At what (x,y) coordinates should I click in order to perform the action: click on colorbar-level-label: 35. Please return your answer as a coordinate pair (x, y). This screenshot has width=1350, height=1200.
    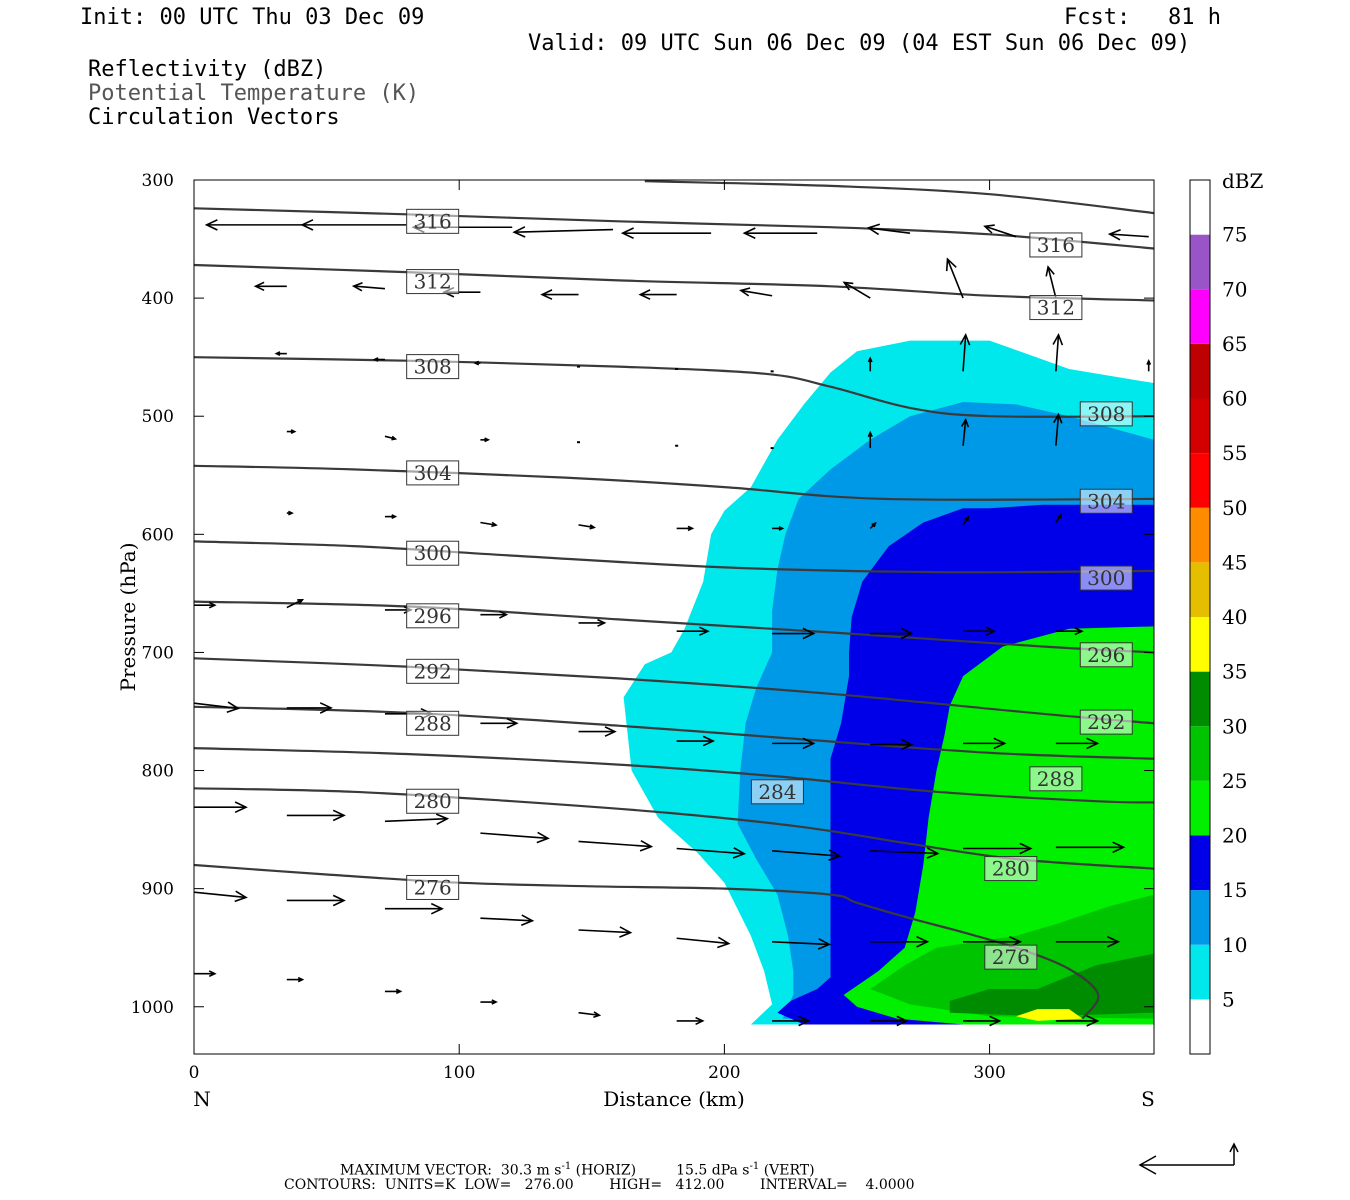
    Looking at the image, I should click on (1234, 672).